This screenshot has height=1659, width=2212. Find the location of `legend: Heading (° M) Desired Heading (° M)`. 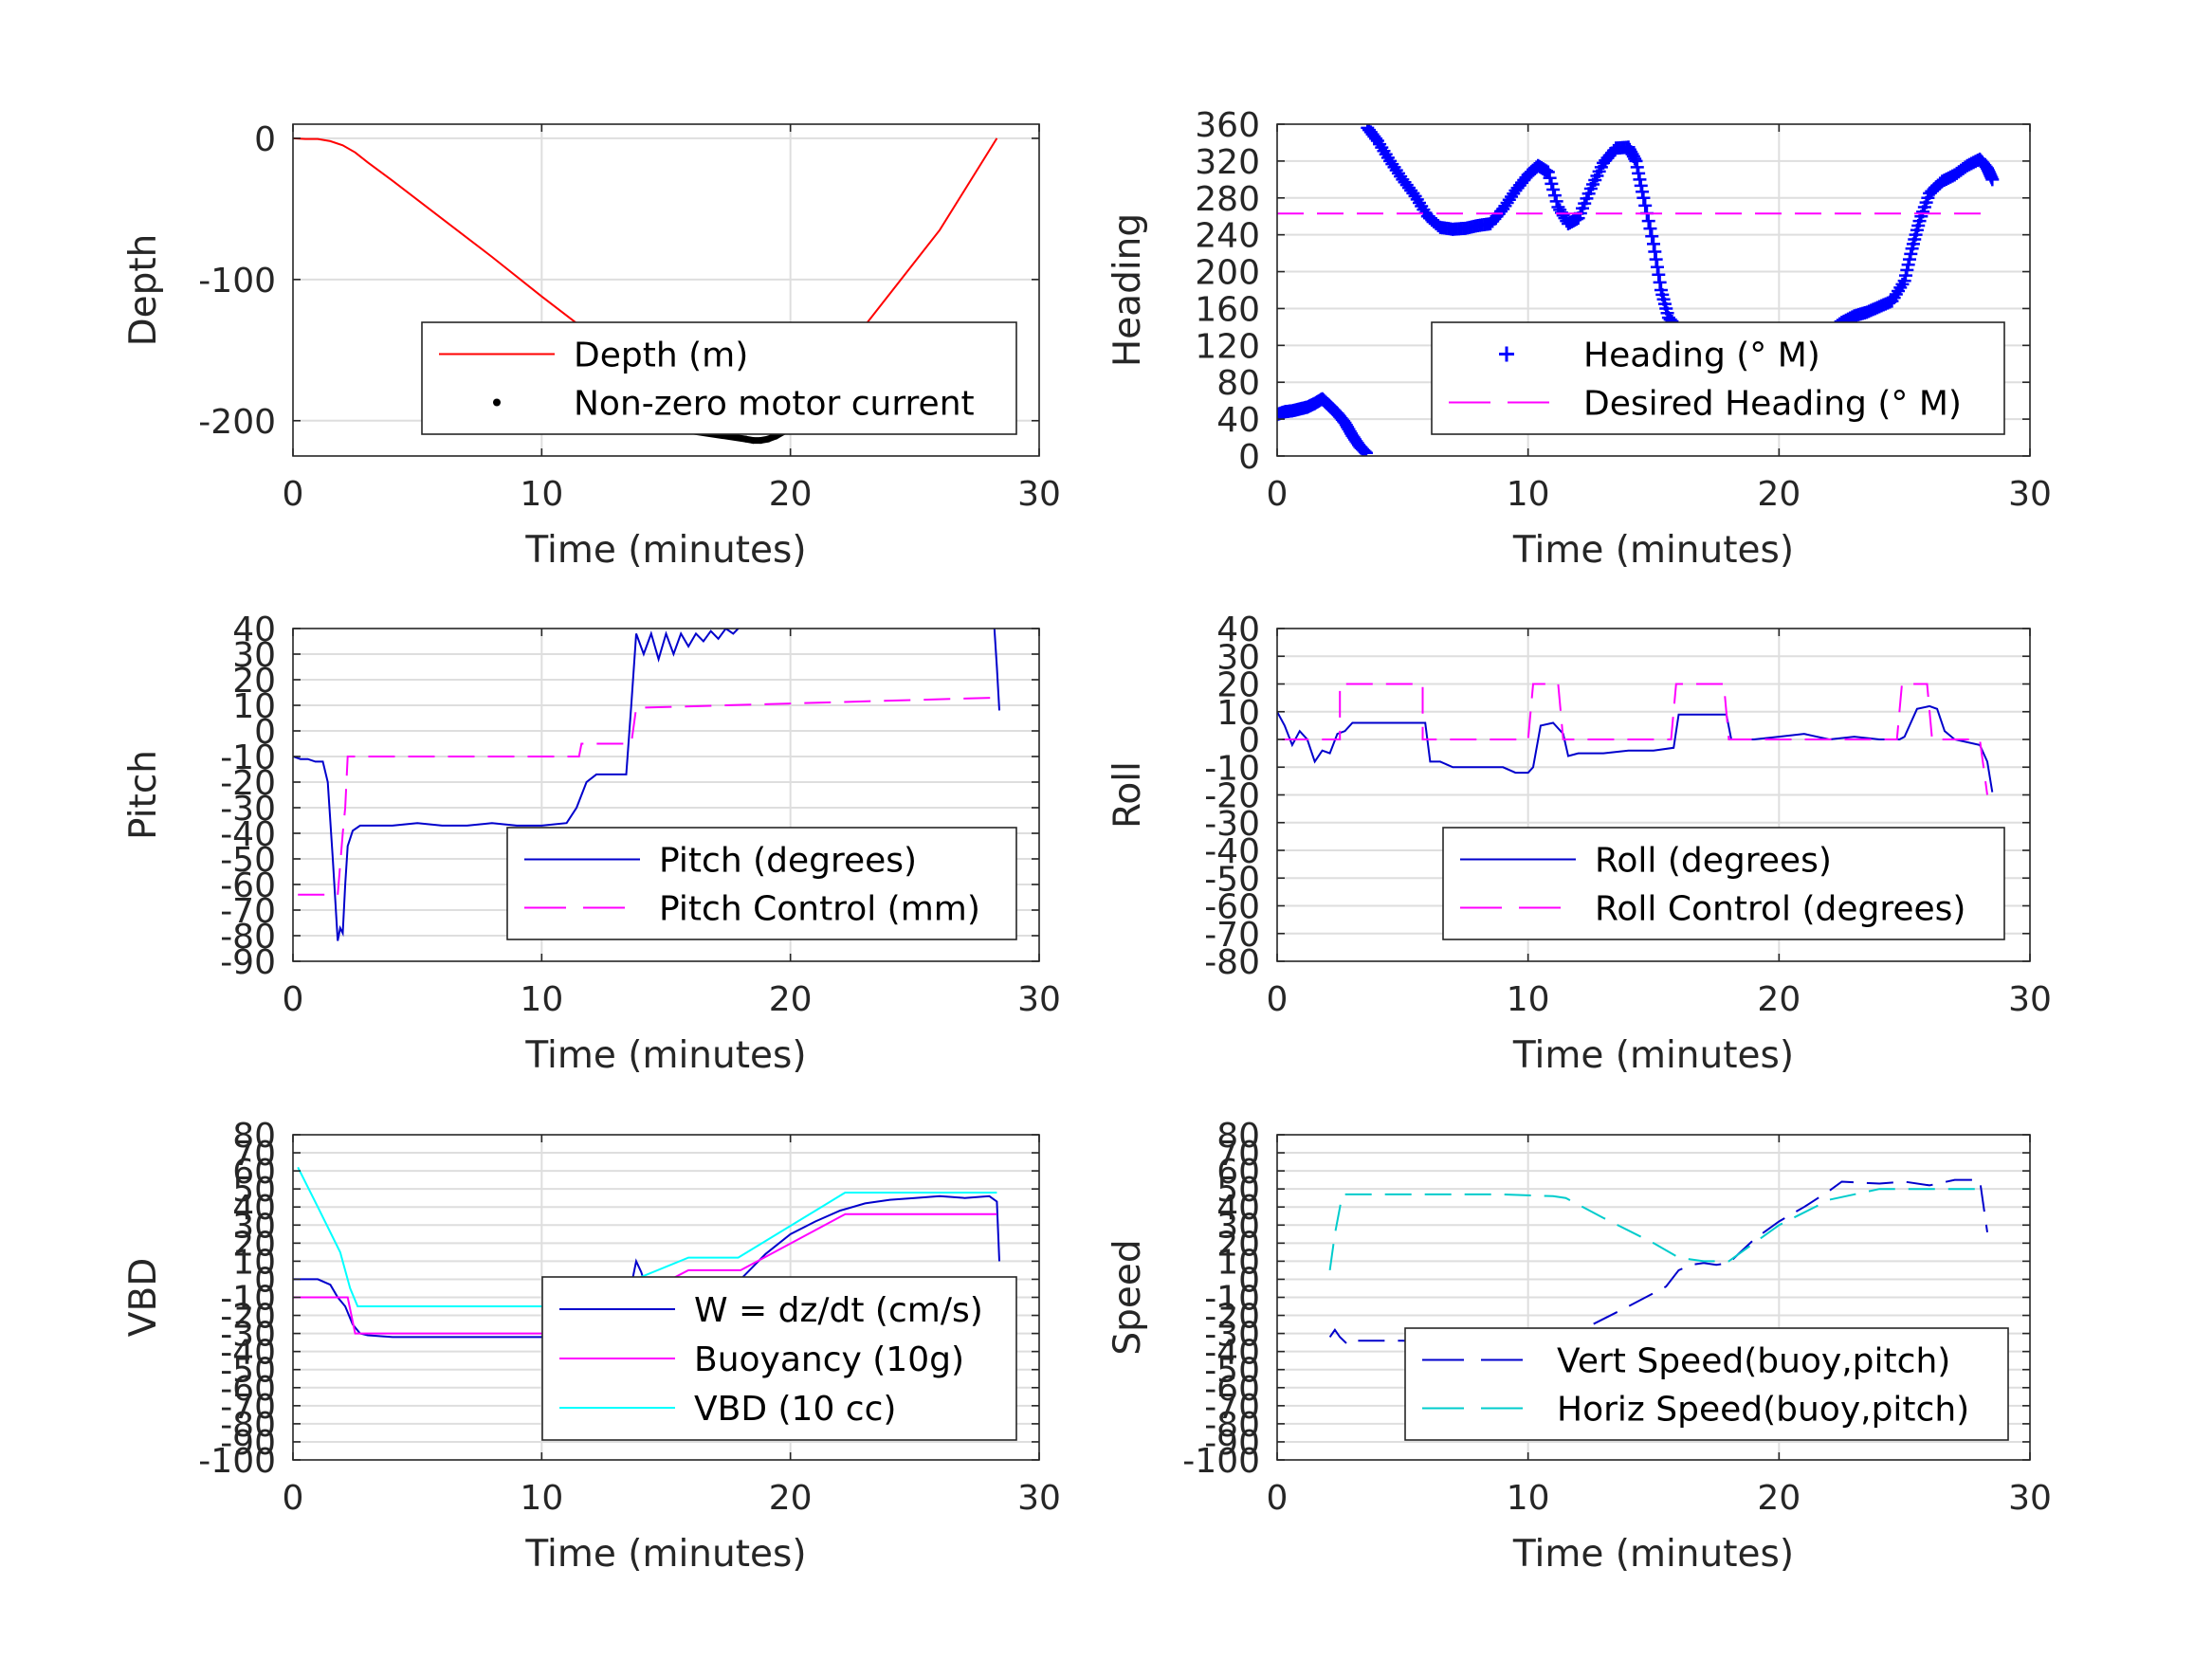

legend: Heading (° M) Desired Heading (° M) is located at coordinates (1718, 378).